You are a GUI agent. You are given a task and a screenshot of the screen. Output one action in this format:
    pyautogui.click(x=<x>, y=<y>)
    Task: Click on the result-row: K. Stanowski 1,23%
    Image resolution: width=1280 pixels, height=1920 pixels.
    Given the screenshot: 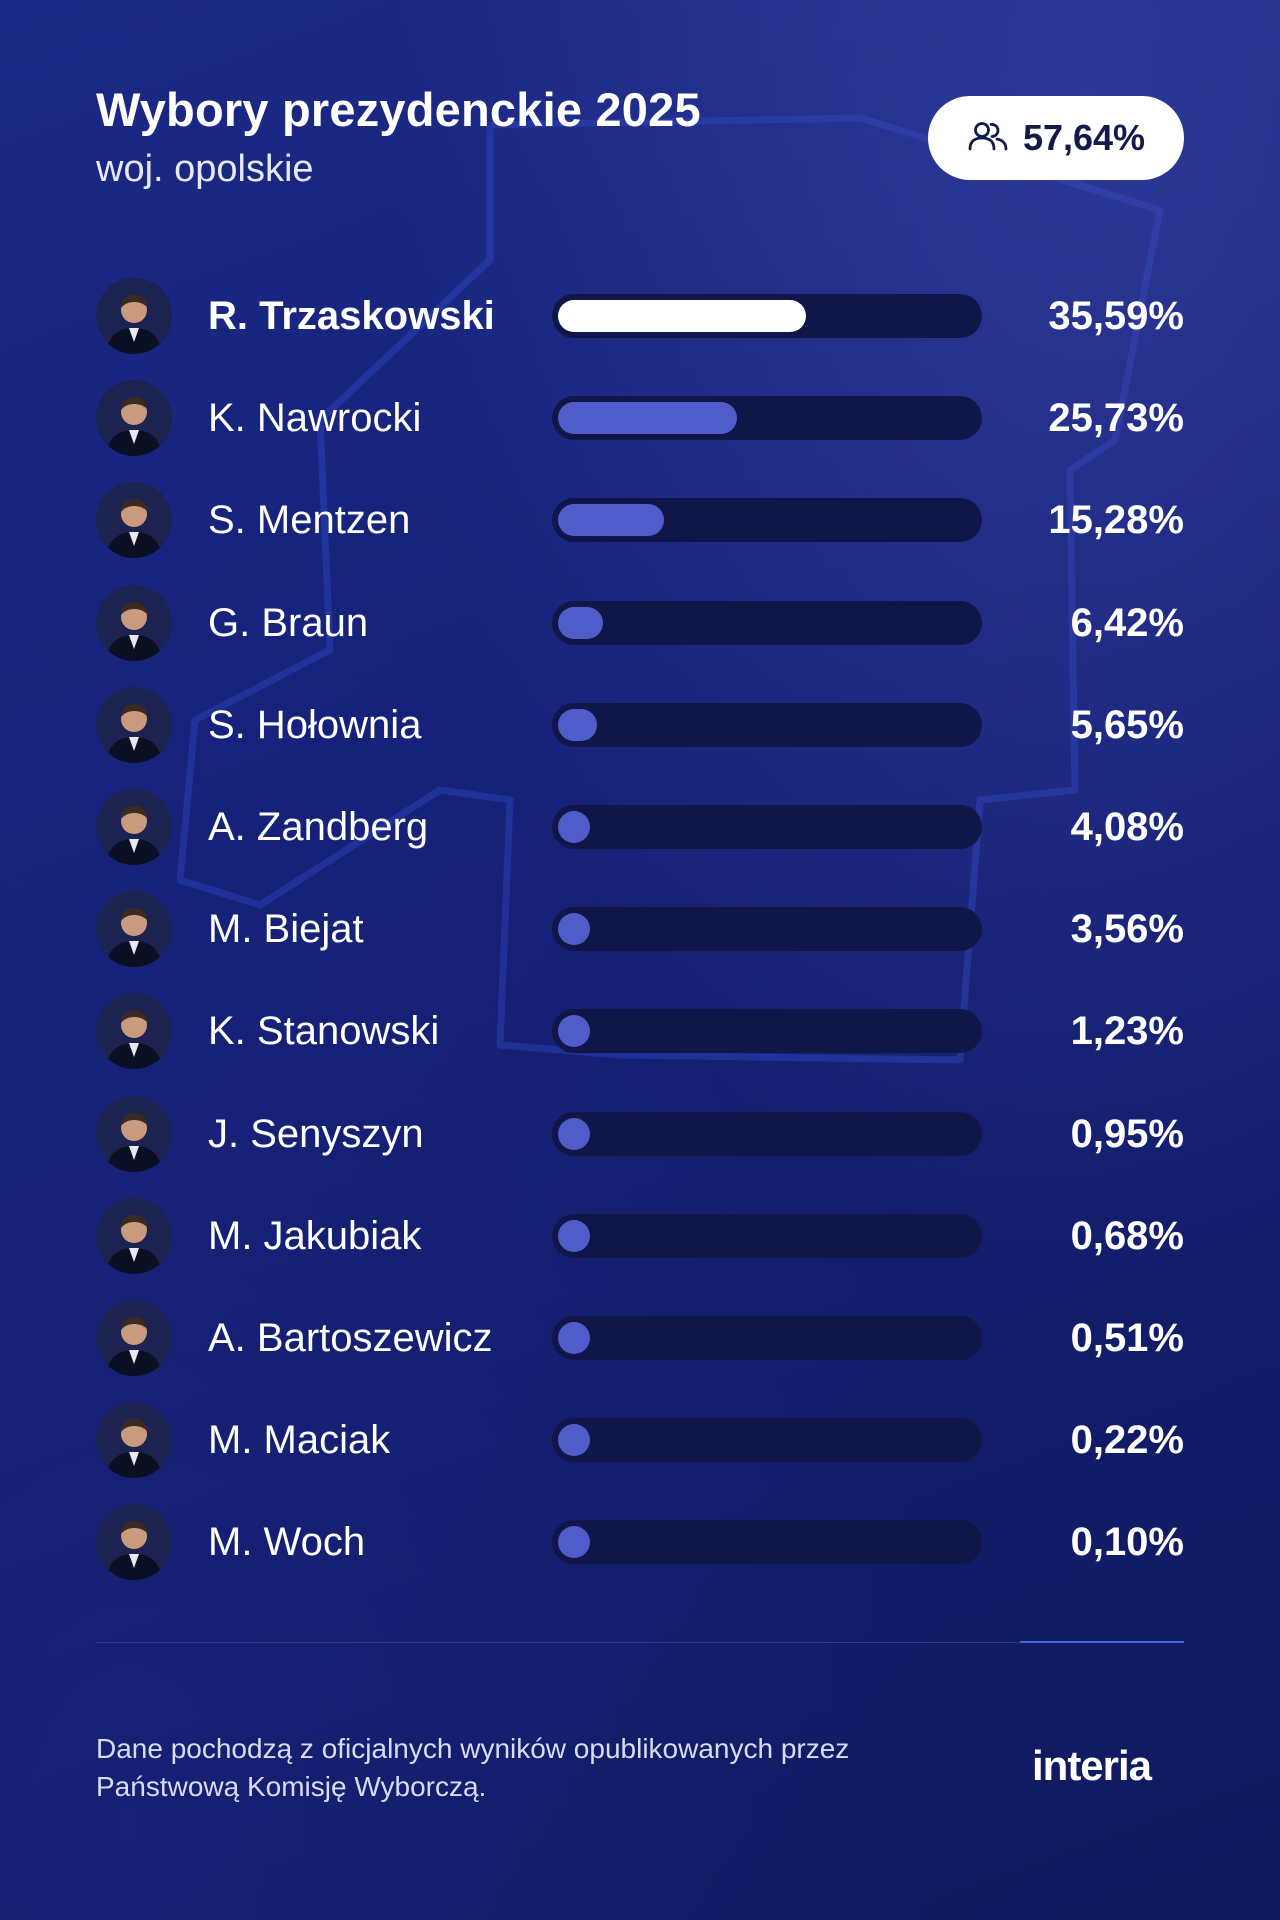 What is the action you would take?
    pyautogui.click(x=640, y=1031)
    